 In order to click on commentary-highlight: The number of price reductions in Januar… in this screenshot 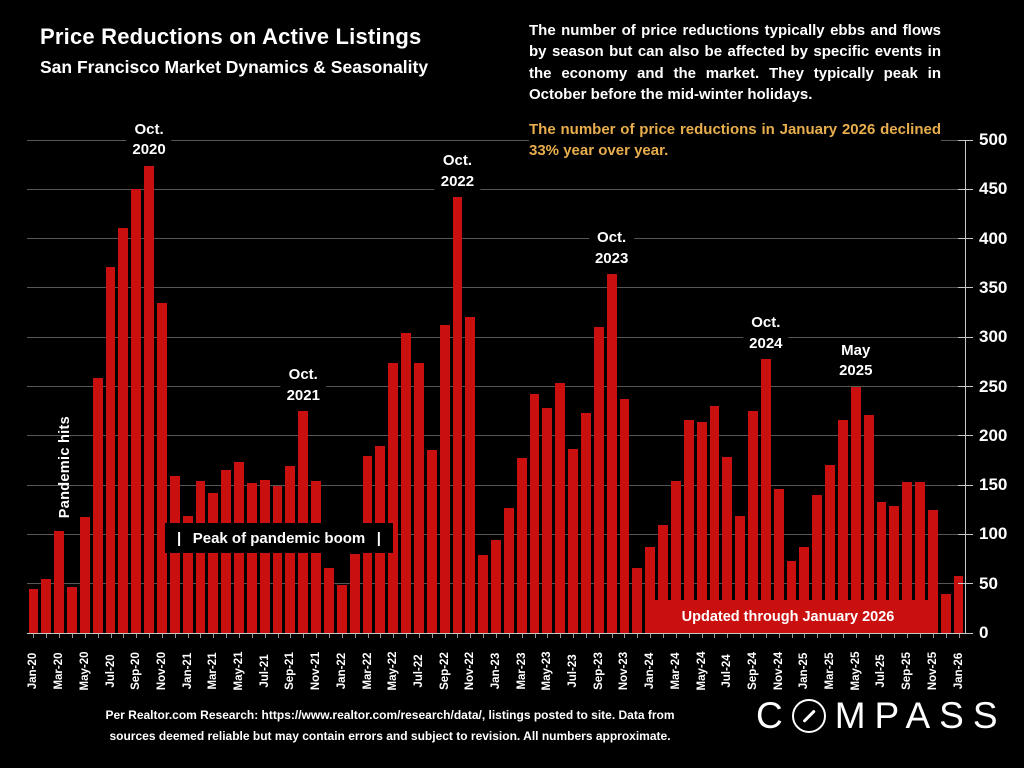, I will do `click(735, 140)`.